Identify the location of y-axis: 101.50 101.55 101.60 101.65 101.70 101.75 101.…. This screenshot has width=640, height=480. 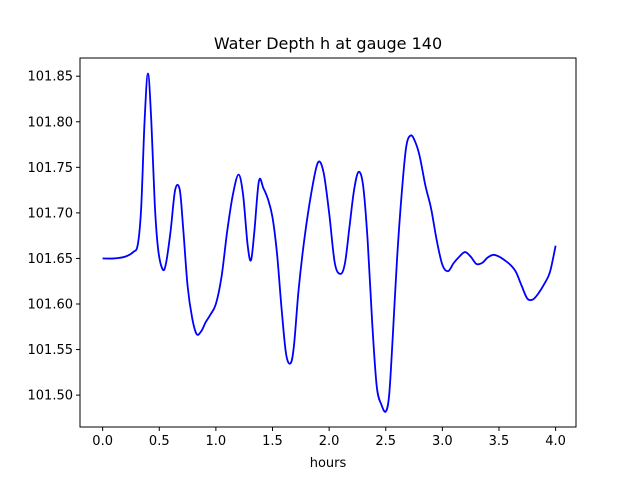
(54, 237).